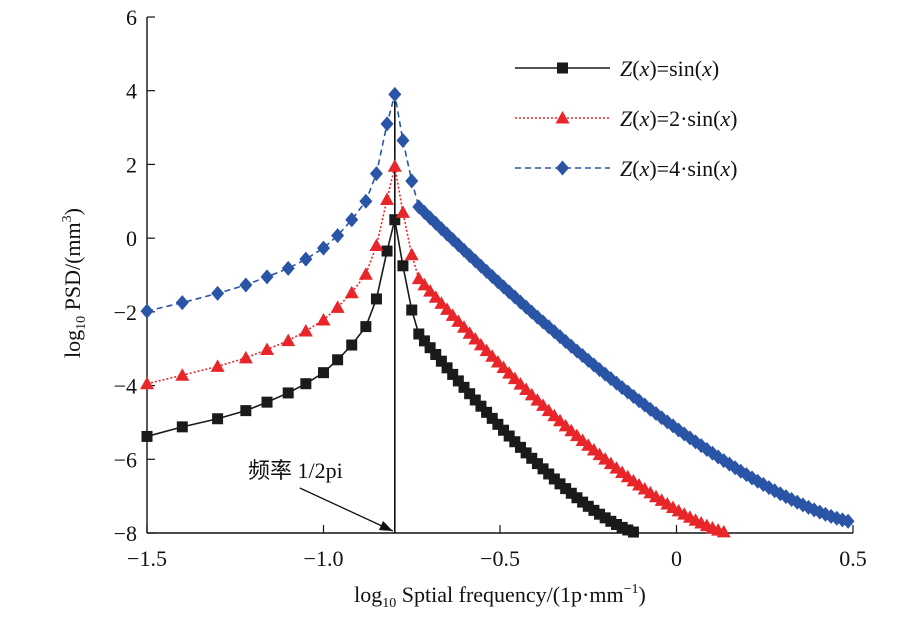 This screenshot has height=622, width=921. I want to click on y-tick-label: −2, so click(125, 312).